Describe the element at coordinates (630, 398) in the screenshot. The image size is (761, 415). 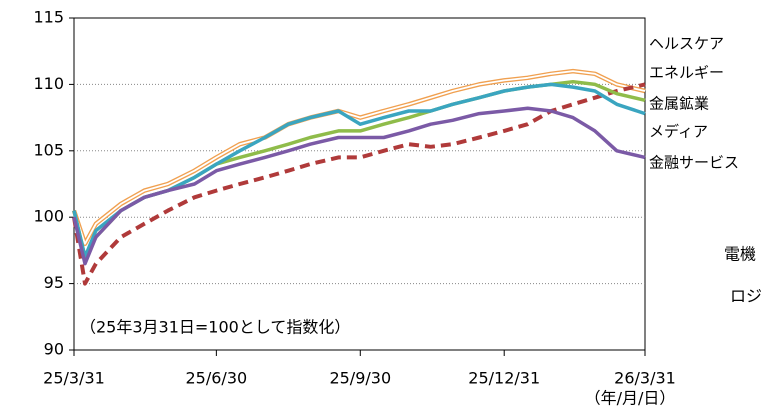
I see `x-unit: （年/月/日）` at that location.